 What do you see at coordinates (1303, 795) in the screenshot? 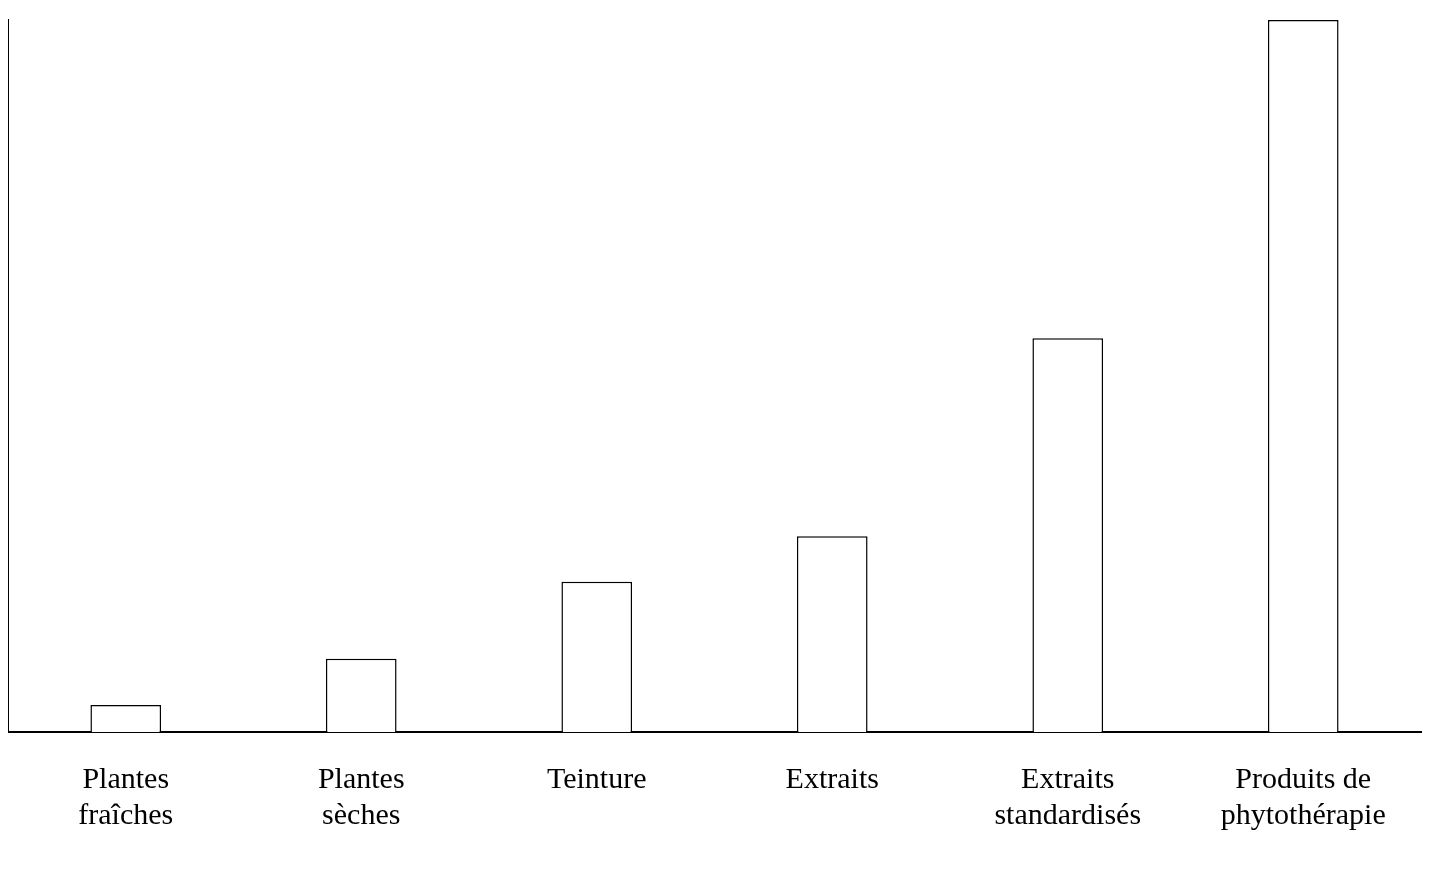
I see `x-tick-label: Produits de phytothérapie` at bounding box center [1303, 795].